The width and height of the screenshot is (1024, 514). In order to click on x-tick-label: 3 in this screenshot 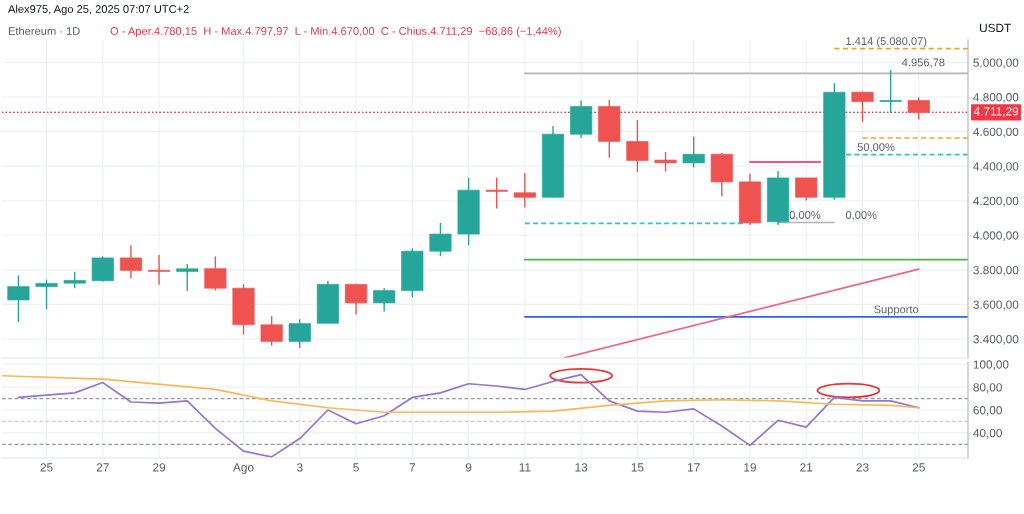, I will do `click(299, 467)`.